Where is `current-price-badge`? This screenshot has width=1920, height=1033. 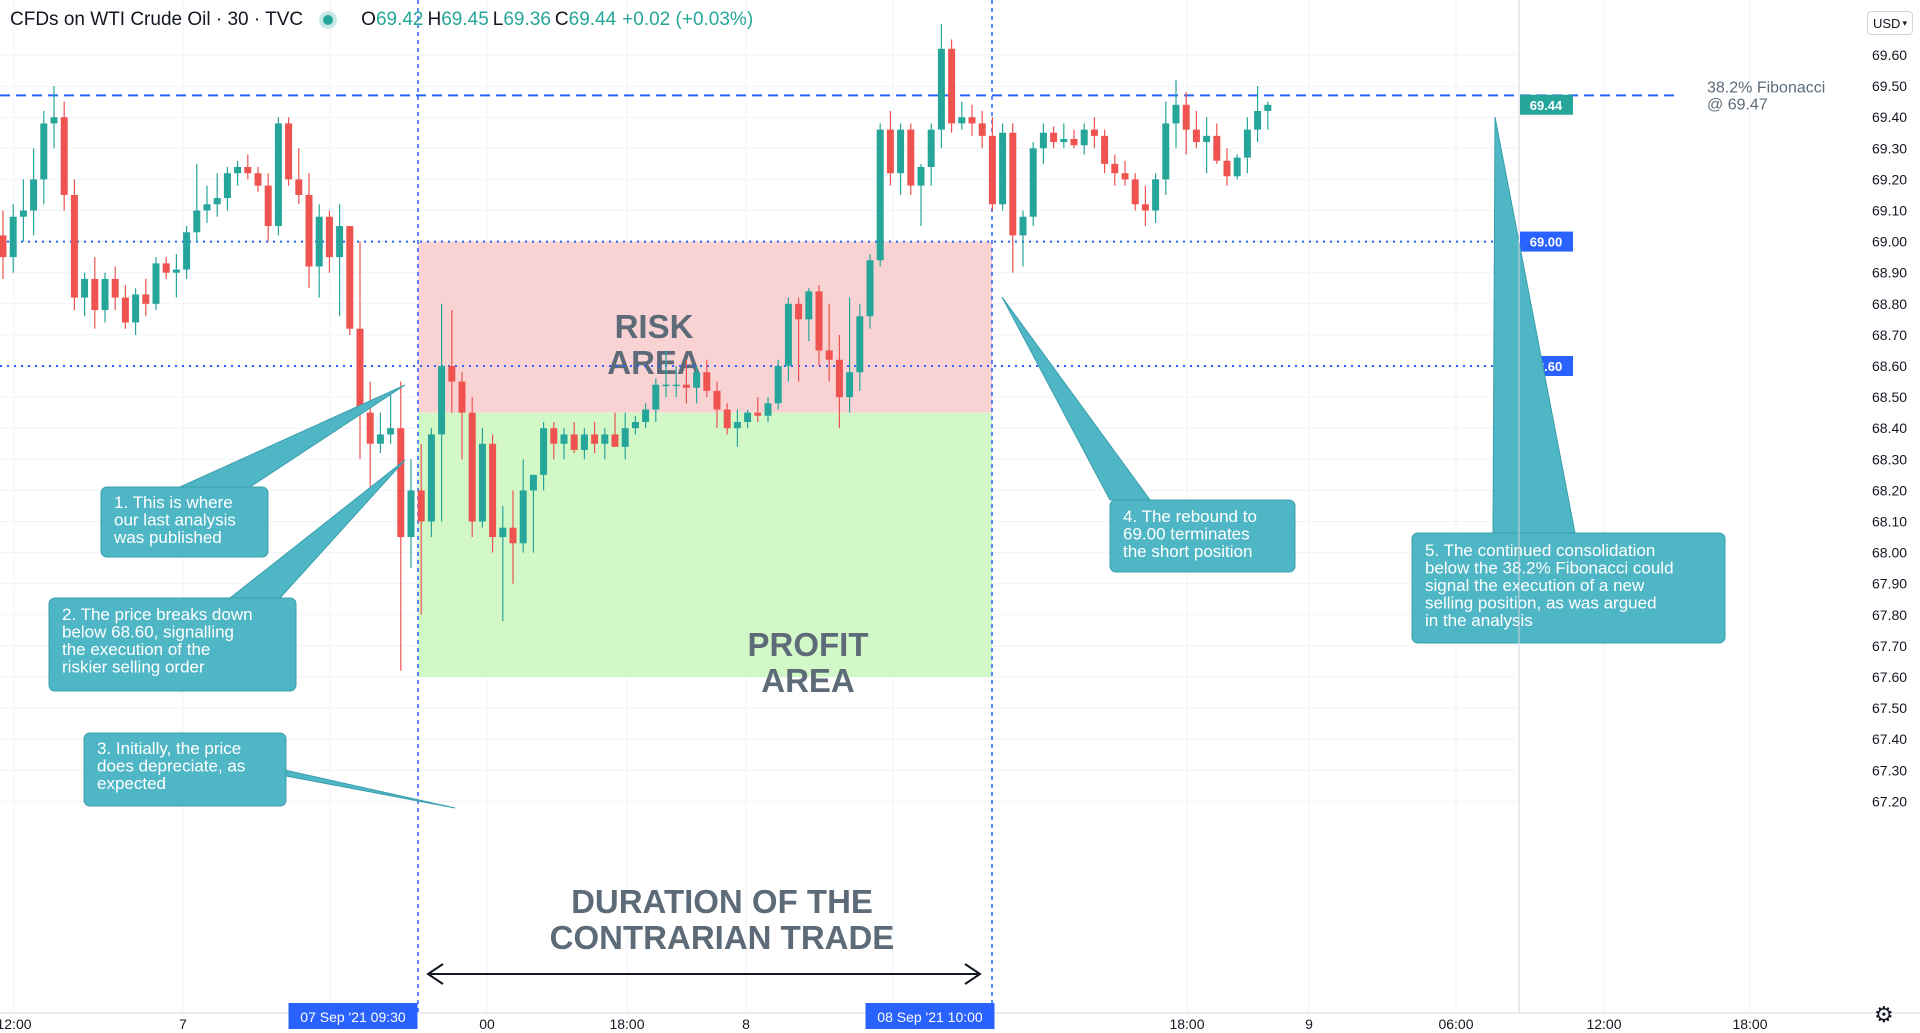 current-price-badge is located at coordinates (1546, 104).